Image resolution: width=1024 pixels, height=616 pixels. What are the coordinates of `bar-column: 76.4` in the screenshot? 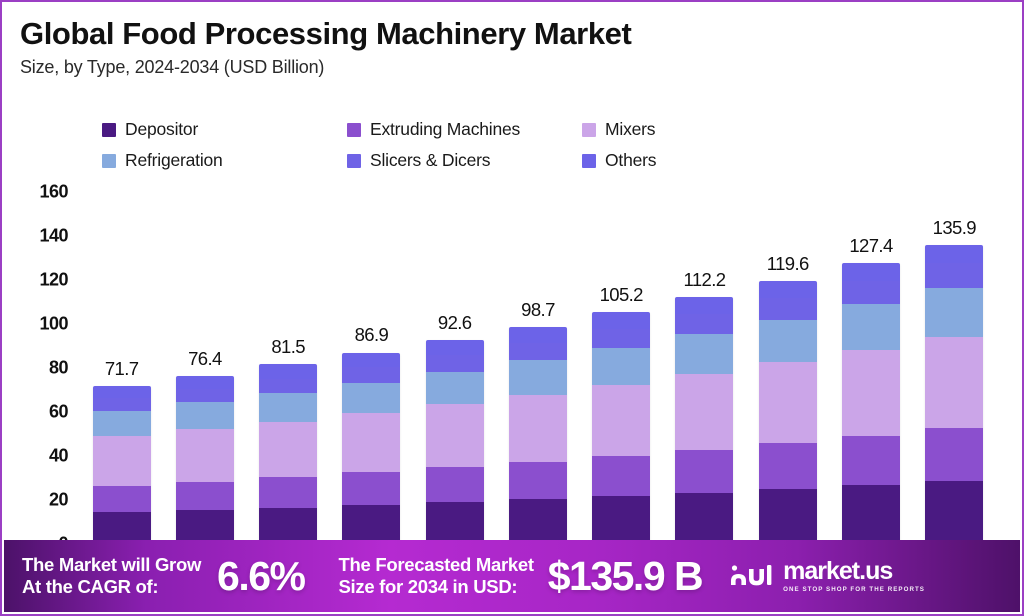 It's located at (204, 368).